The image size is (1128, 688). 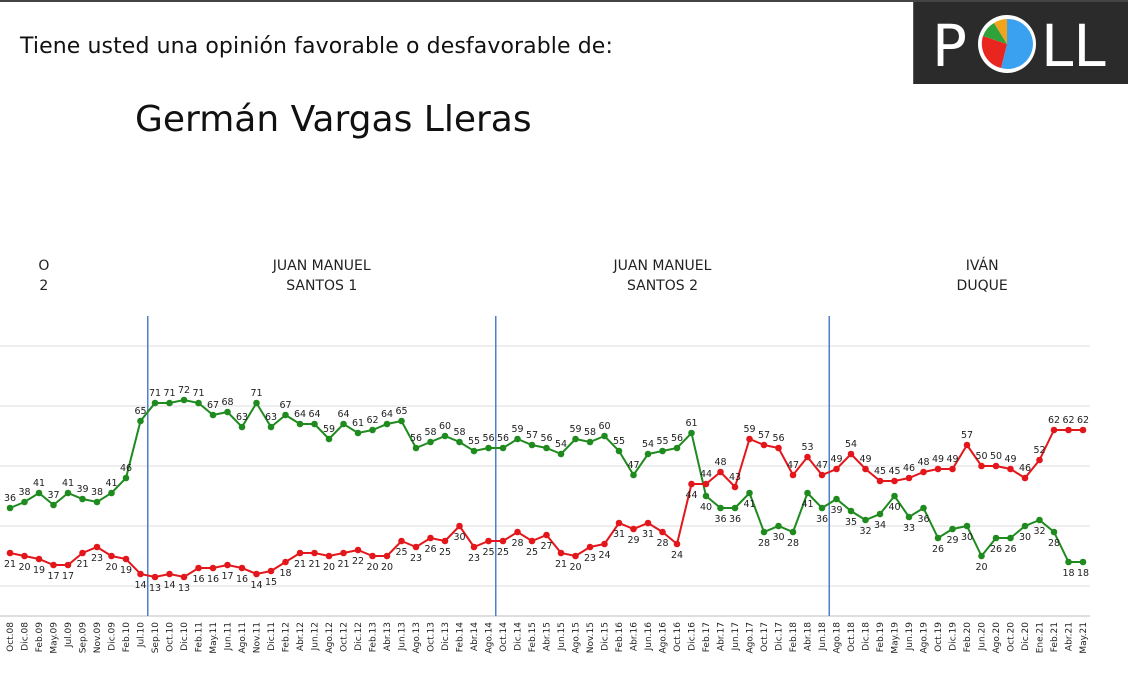 What do you see at coordinates (26, 636) in the screenshot?
I see `x-tick-label: Dic.08` at bounding box center [26, 636].